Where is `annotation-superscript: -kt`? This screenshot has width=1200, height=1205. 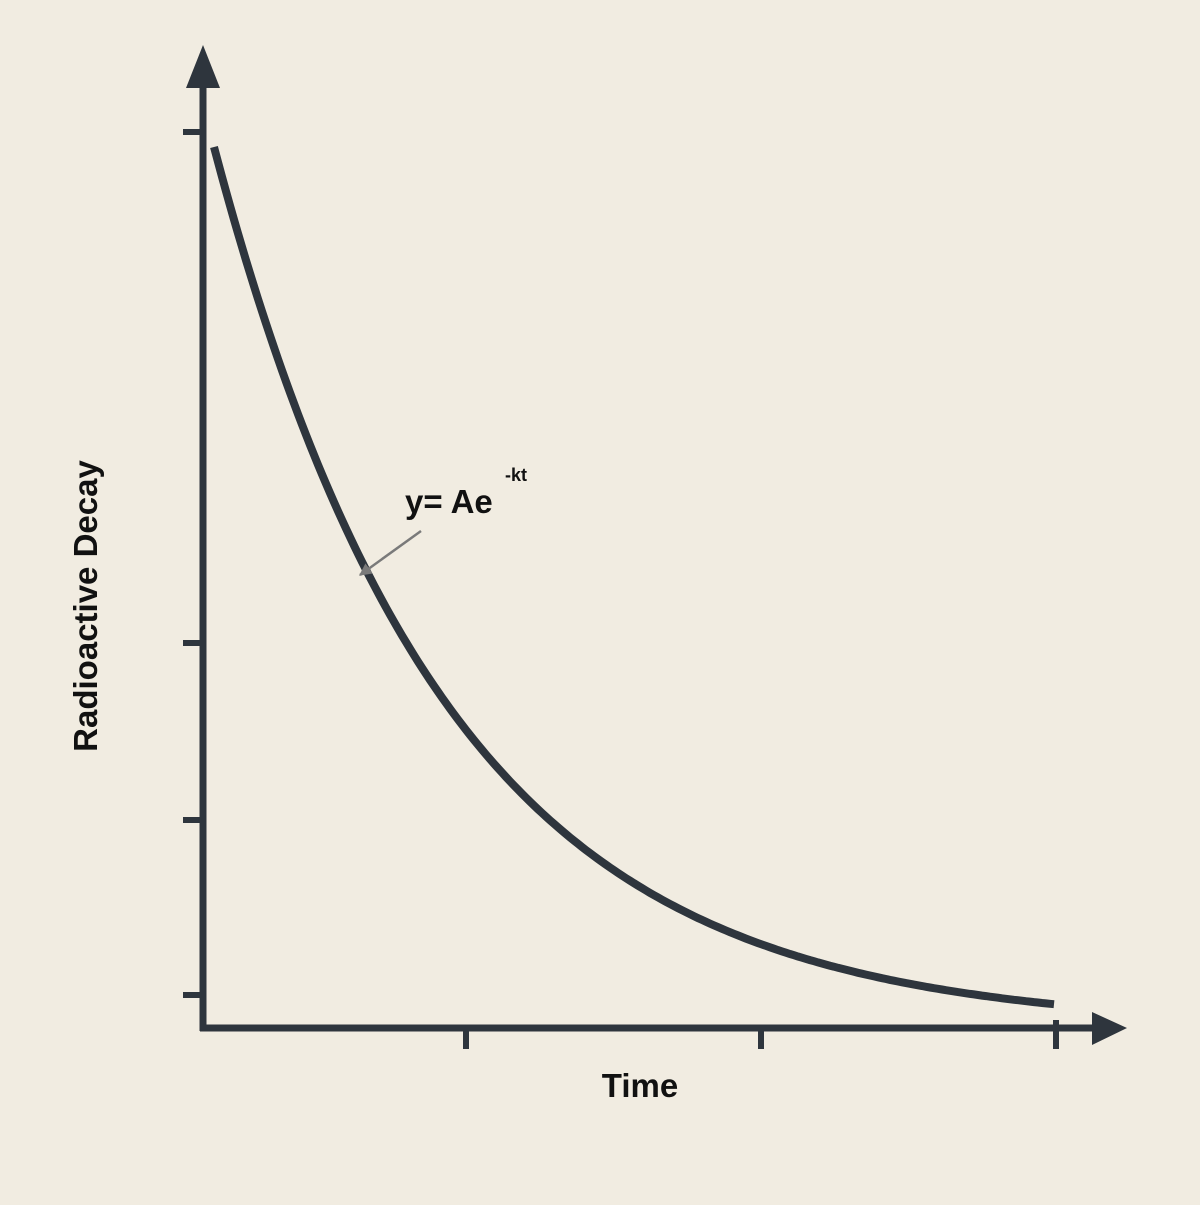
annotation-superscript: -kt is located at coordinates (516, 475).